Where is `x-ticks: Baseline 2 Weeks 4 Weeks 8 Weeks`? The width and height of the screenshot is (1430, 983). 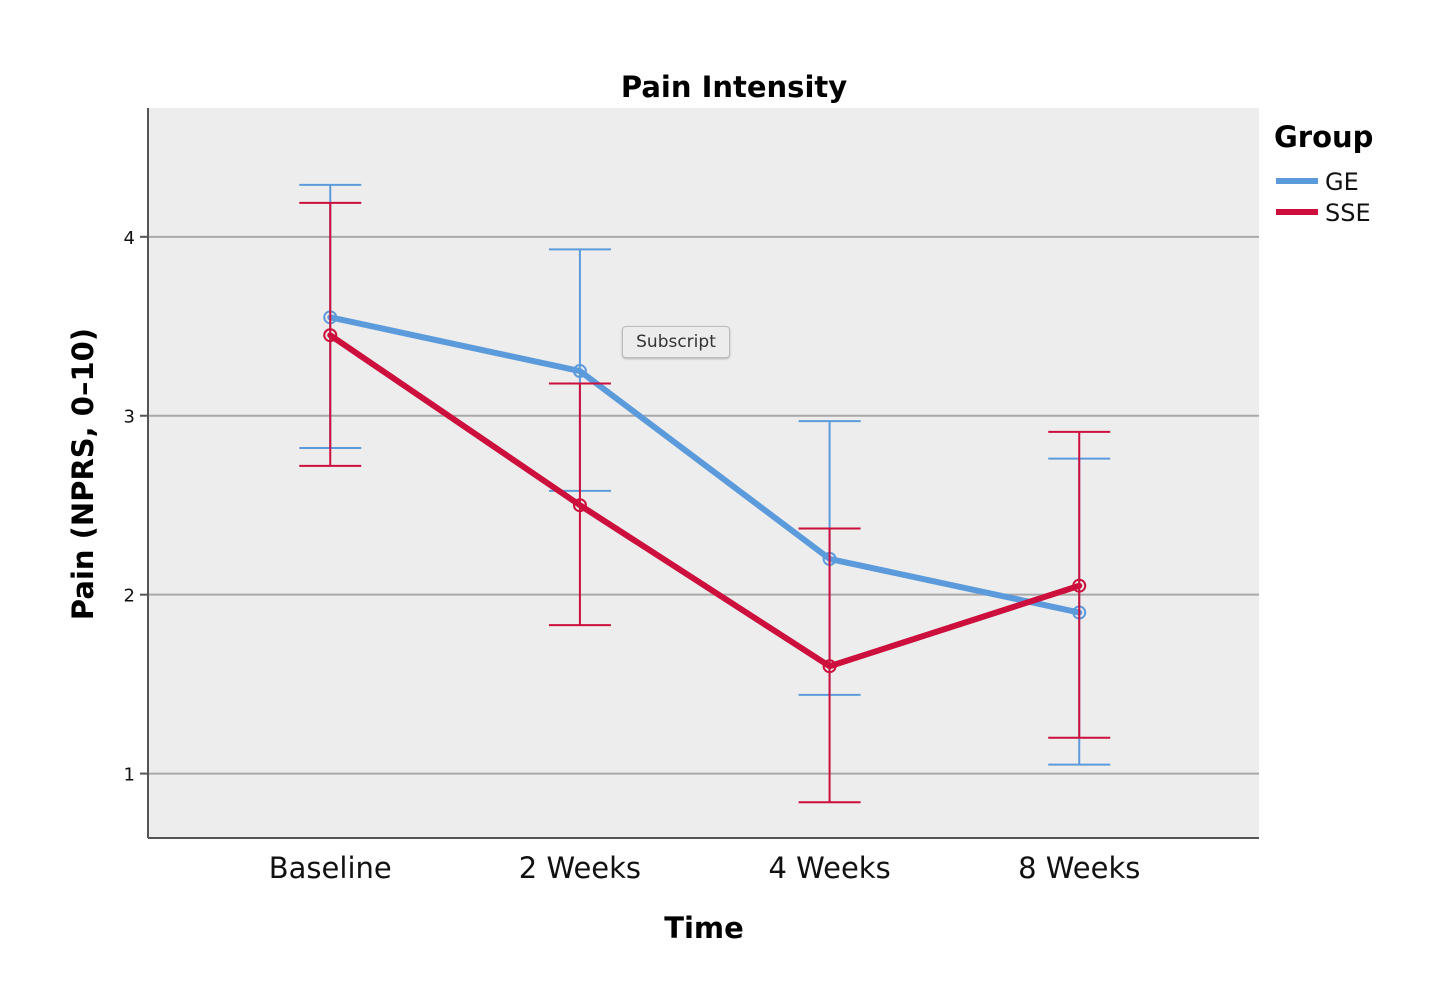 x-ticks: Baseline 2 Weeks 4 Weeks 8 Weeks is located at coordinates (705, 868).